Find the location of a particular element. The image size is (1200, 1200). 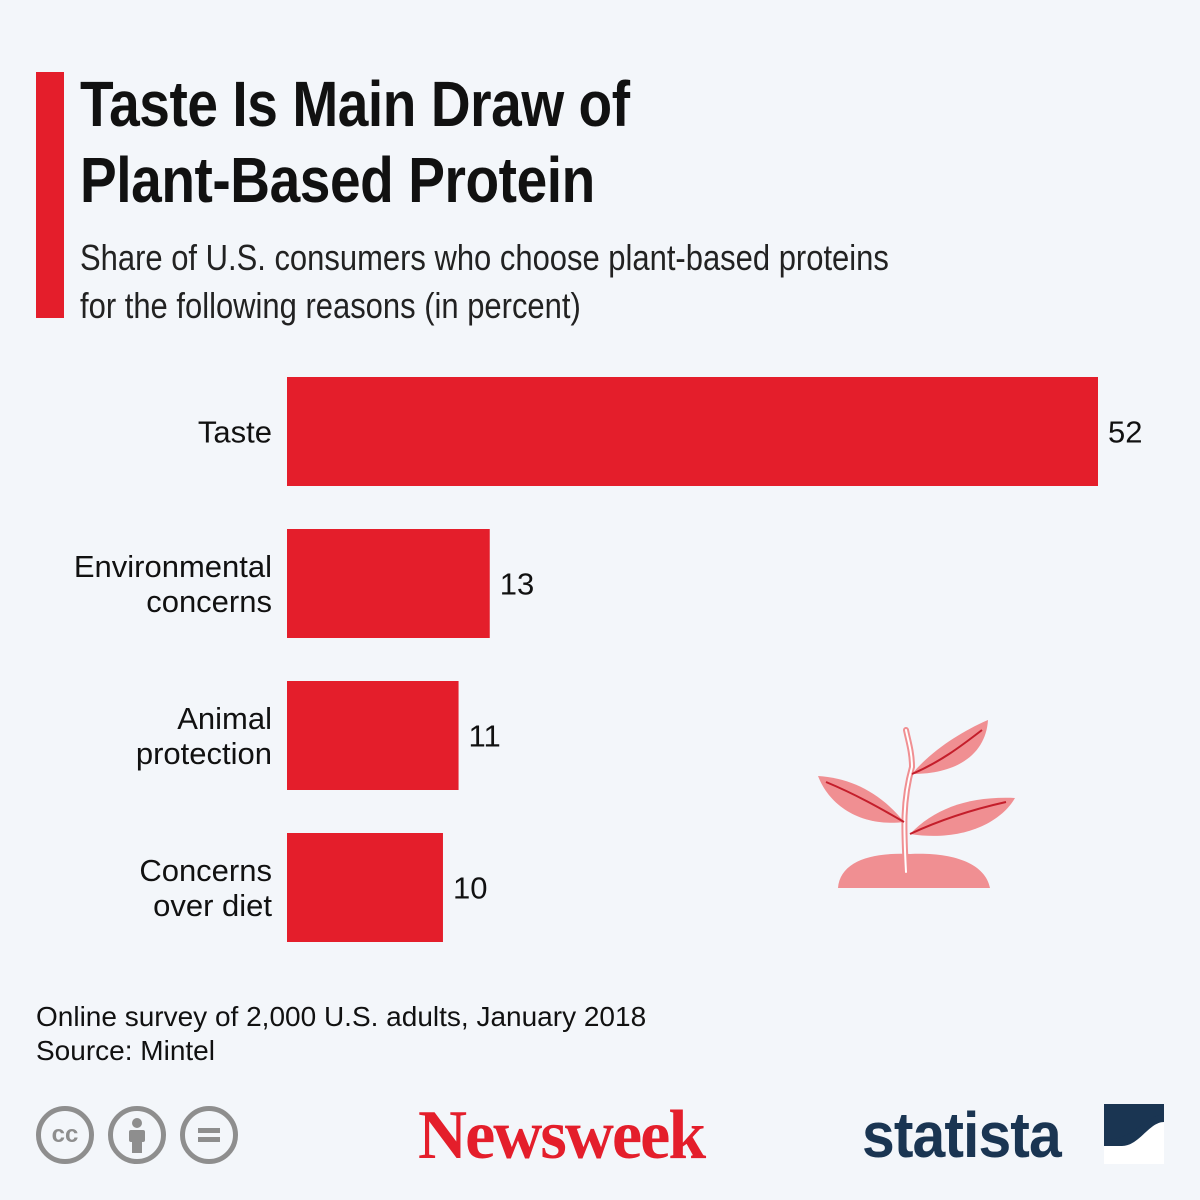

newsweek-logo: Newsweek is located at coordinates (562, 1135).